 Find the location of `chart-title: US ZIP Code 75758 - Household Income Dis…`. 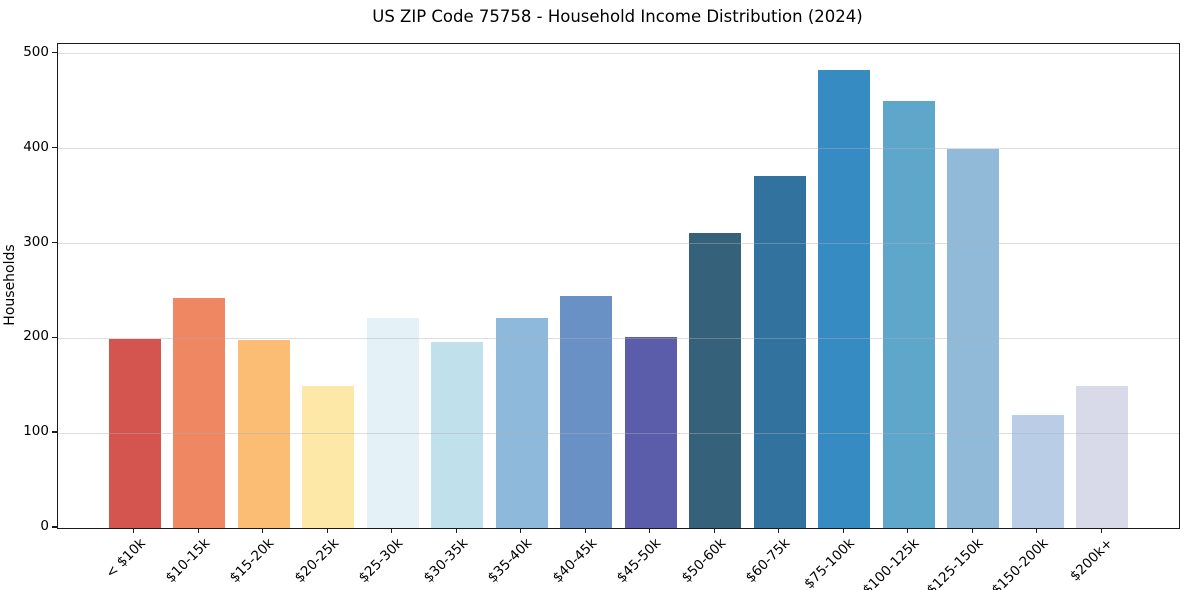

chart-title: US ZIP Code 75758 - Household Income Dis… is located at coordinates (617, 16).